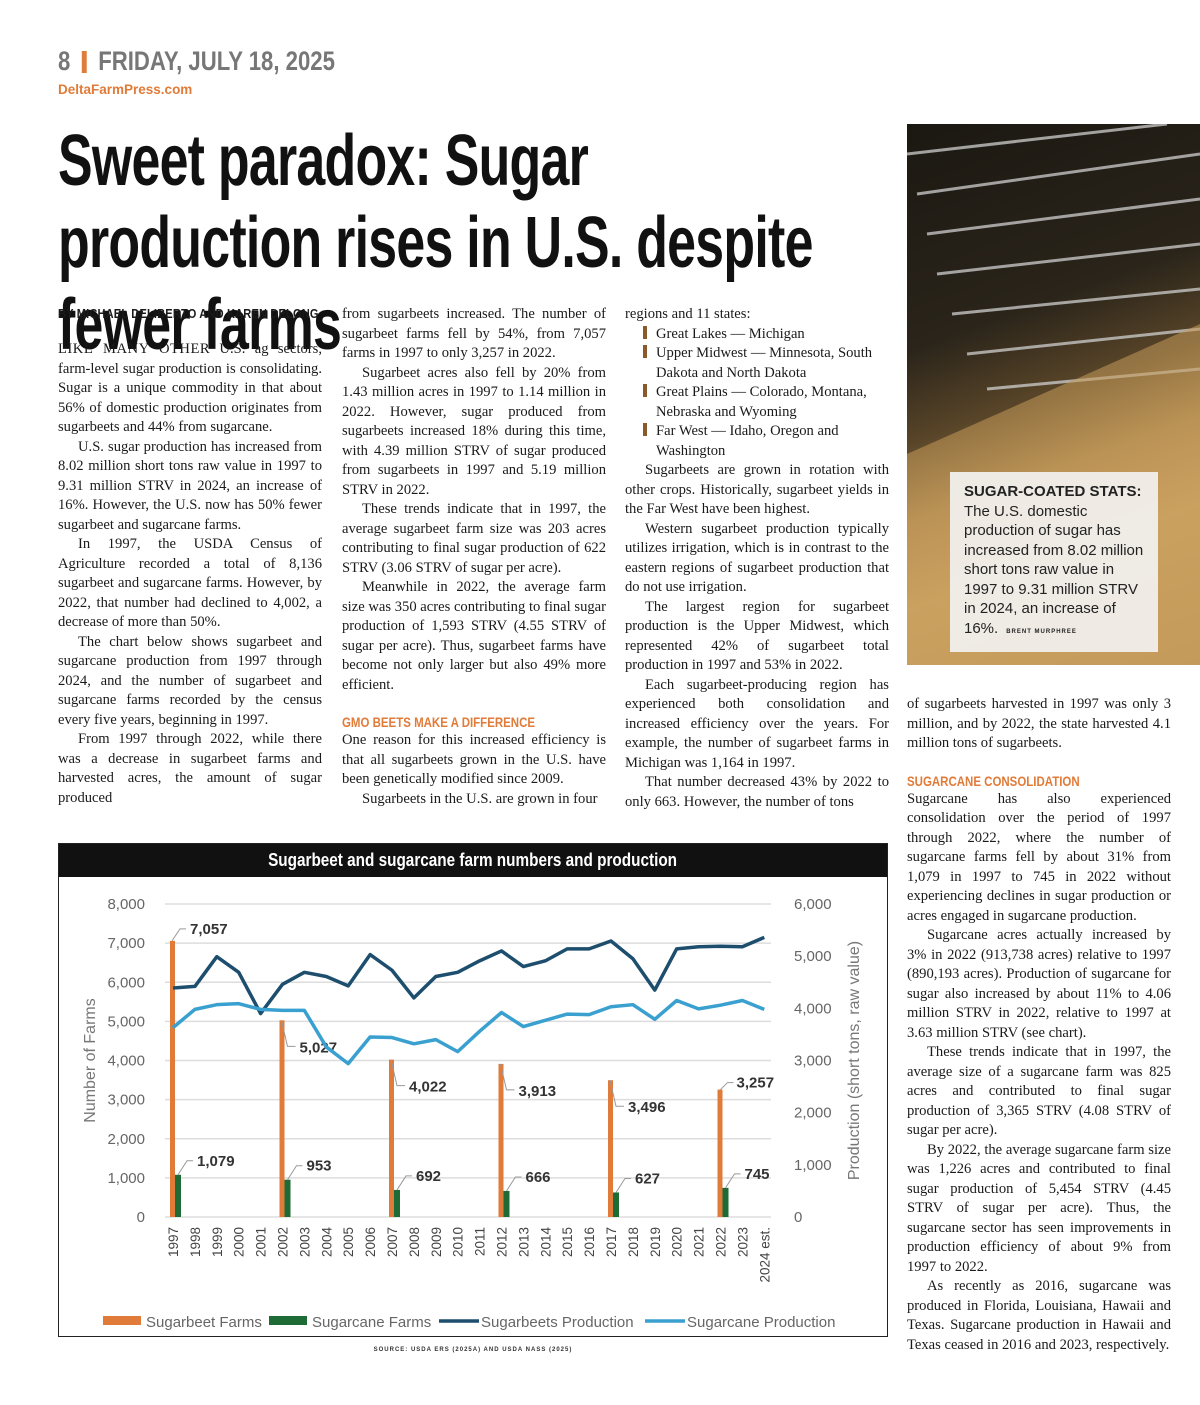 The width and height of the screenshot is (1200, 1405). Describe the element at coordinates (319, 1166) in the screenshot. I see `data-label: 953` at that location.